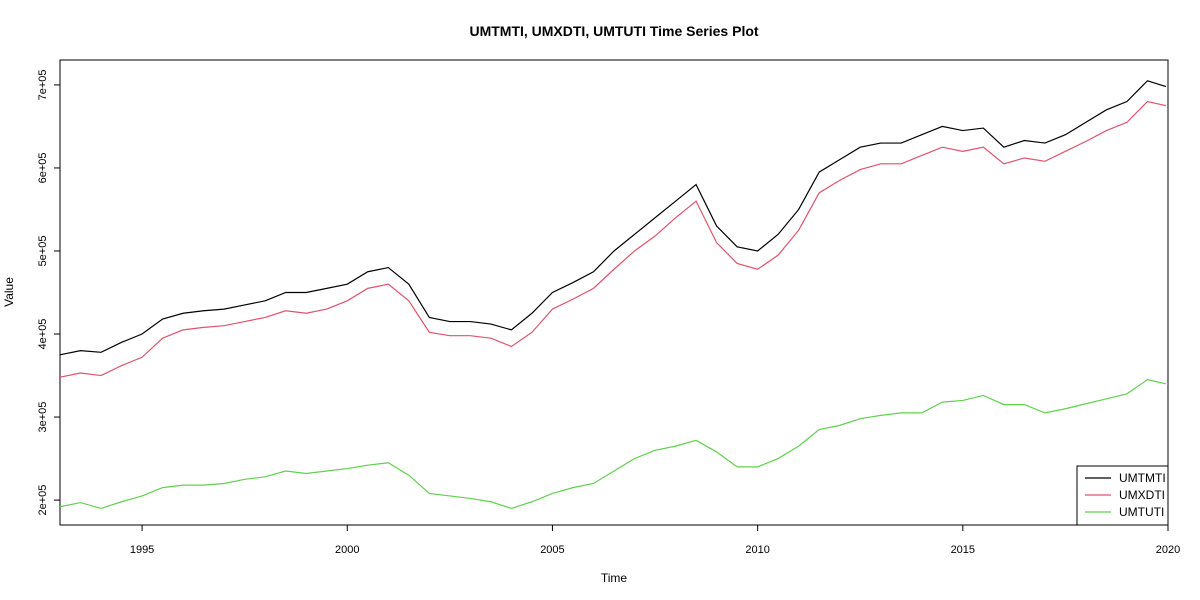 Image resolution: width=1200 pixels, height=600 pixels. I want to click on x-axis-label: Time, so click(614, 578).